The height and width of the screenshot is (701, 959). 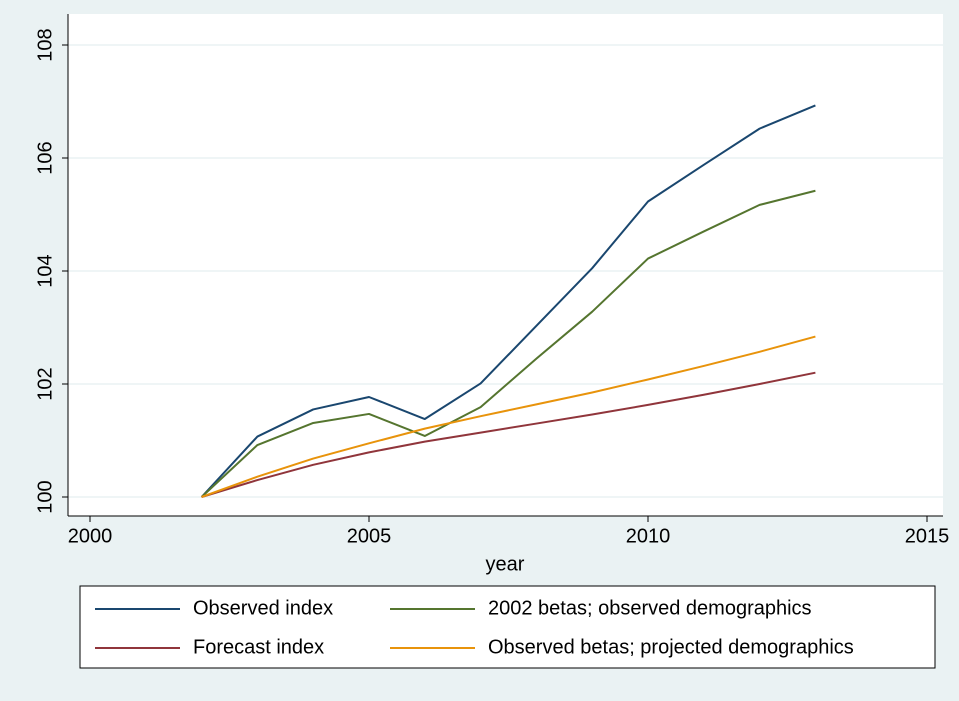 I want to click on y-tick-label: 106, so click(x=45, y=157).